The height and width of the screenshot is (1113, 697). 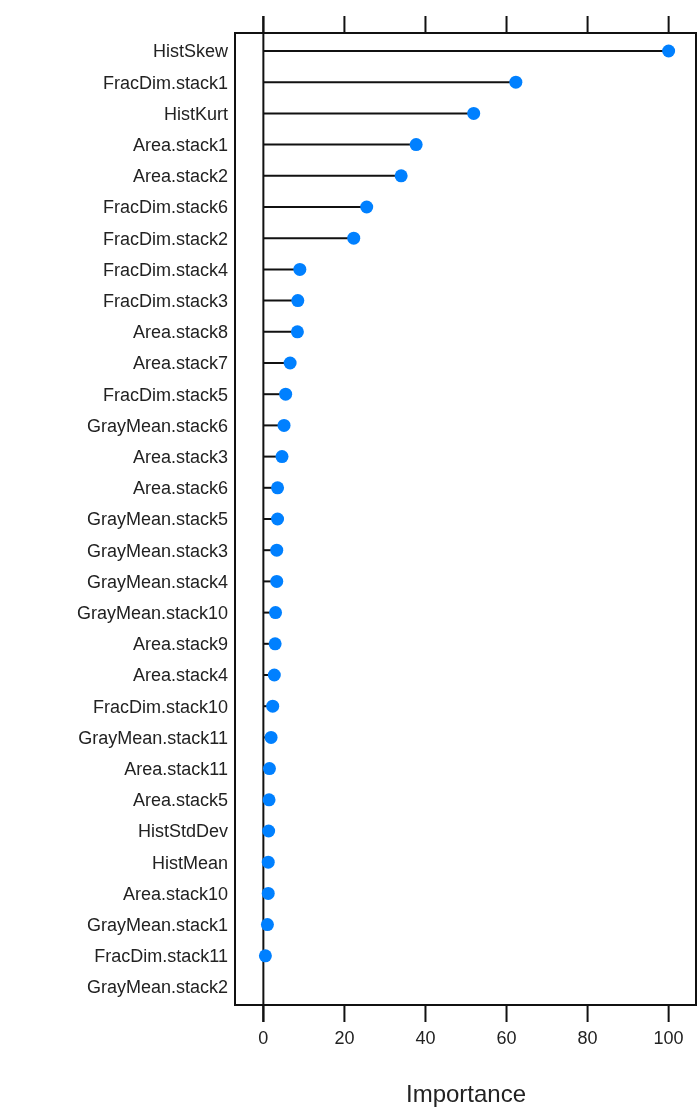 What do you see at coordinates (466, 1093) in the screenshot?
I see `x-axis-title: Importance` at bounding box center [466, 1093].